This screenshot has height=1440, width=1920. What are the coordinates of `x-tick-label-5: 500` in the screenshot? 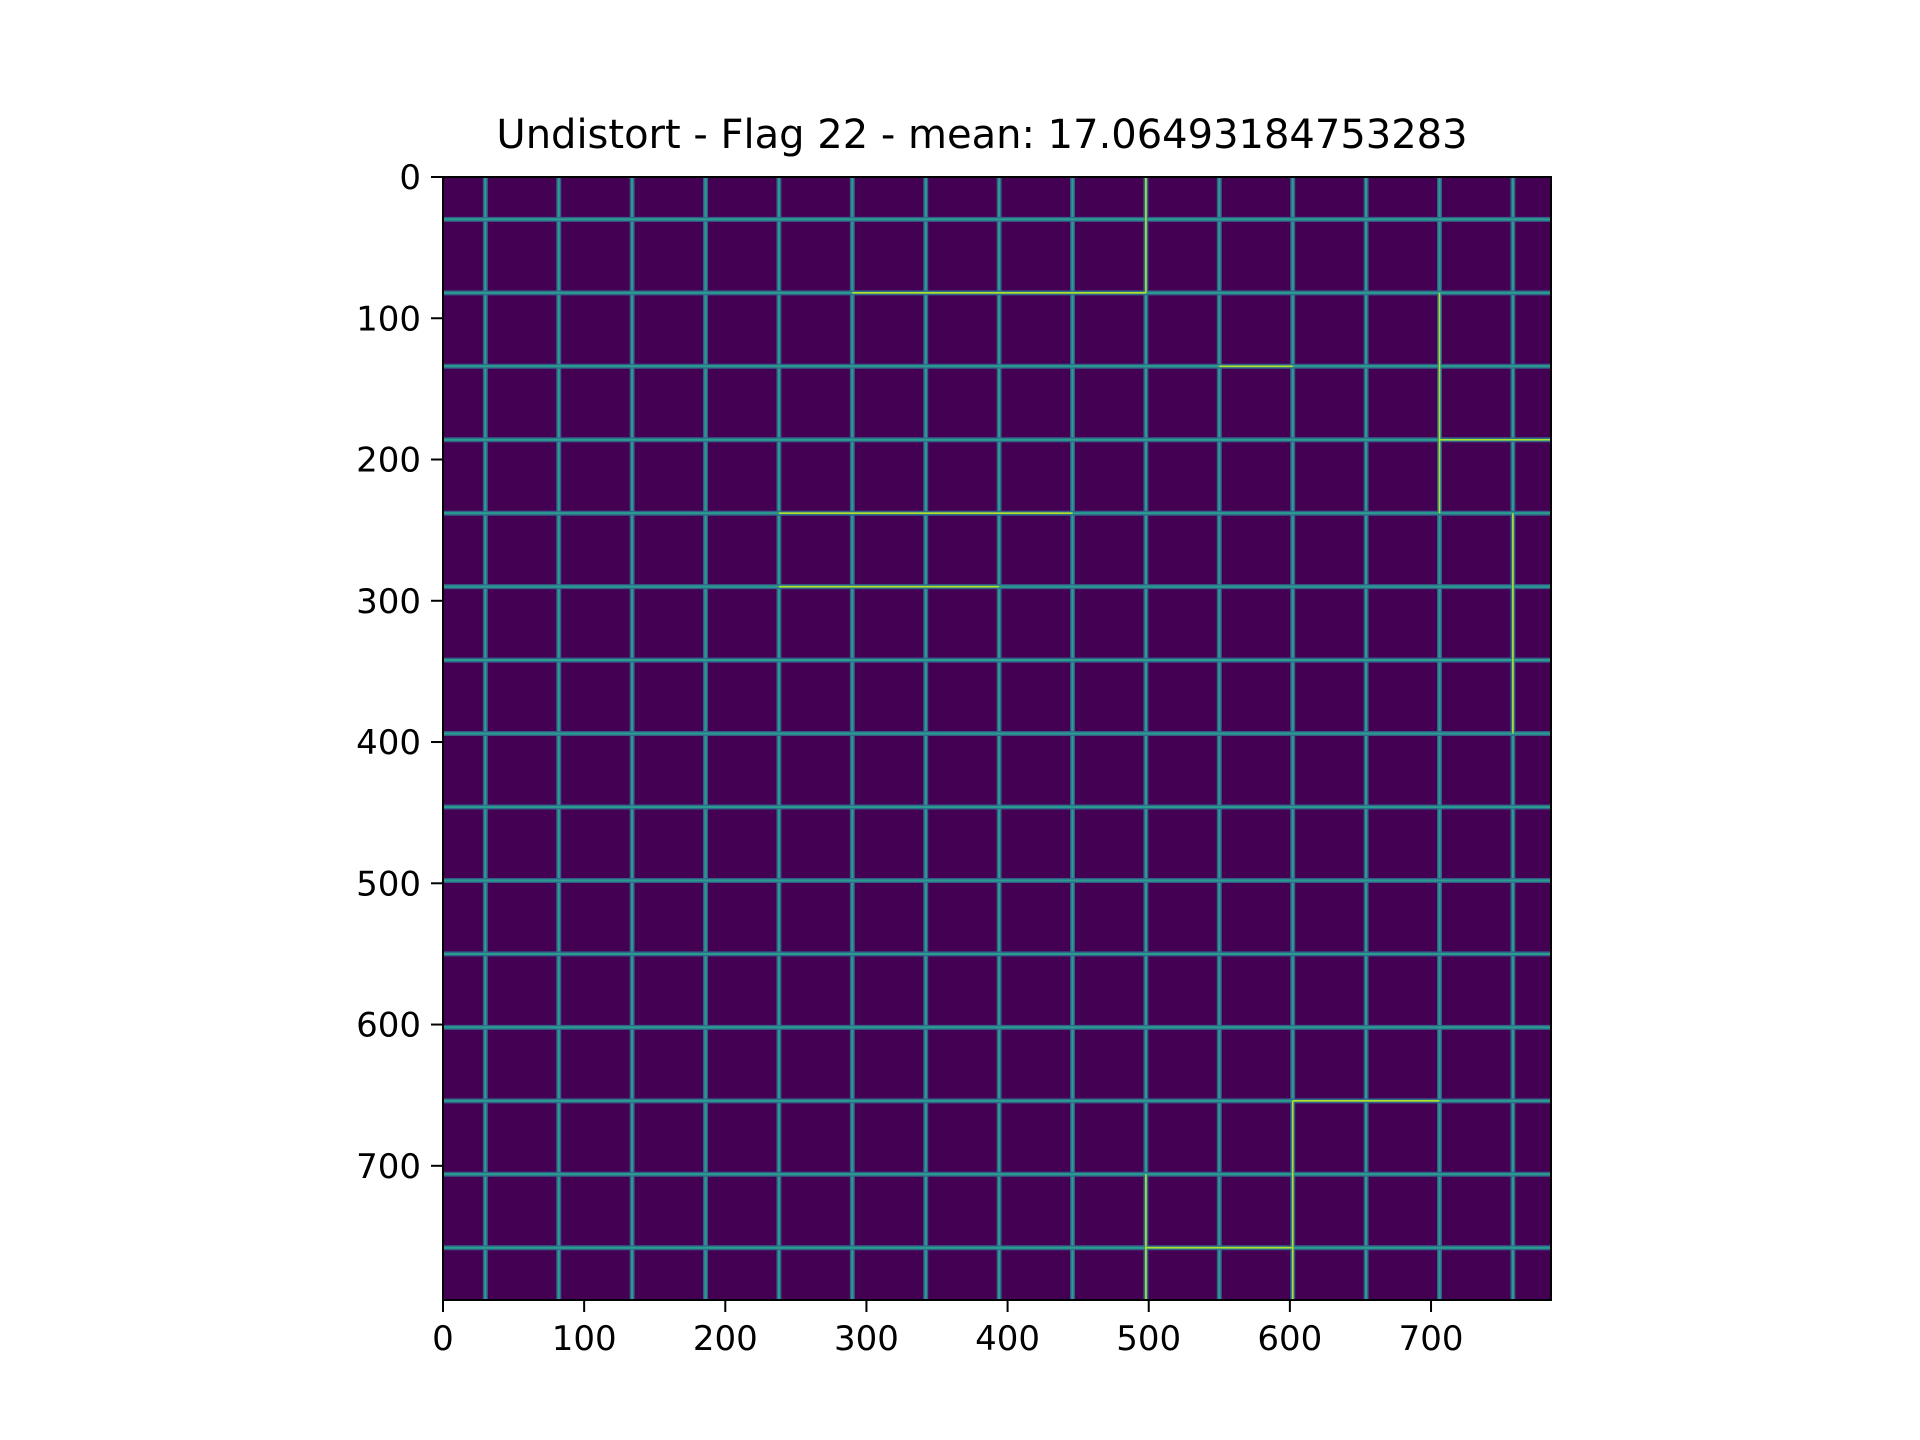 It's located at (1148, 1339).